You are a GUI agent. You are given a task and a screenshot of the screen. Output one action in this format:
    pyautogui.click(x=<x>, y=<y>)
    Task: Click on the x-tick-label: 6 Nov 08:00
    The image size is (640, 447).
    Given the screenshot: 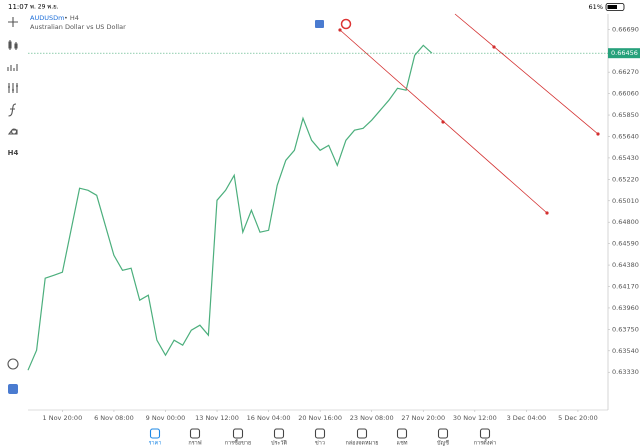 What is the action you would take?
    pyautogui.click(x=114, y=418)
    